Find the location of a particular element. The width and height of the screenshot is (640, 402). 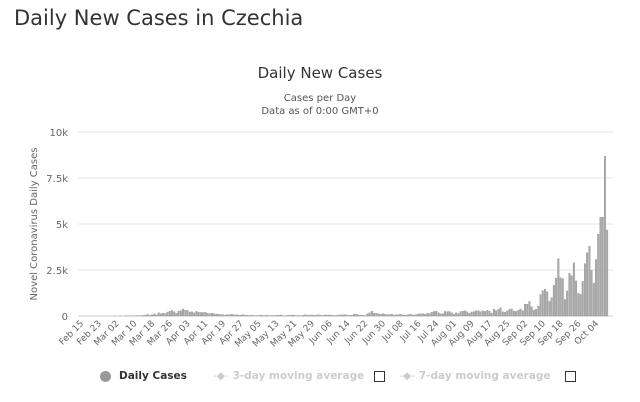

legend-daily-cases: Daily Cases is located at coordinates (143, 376).